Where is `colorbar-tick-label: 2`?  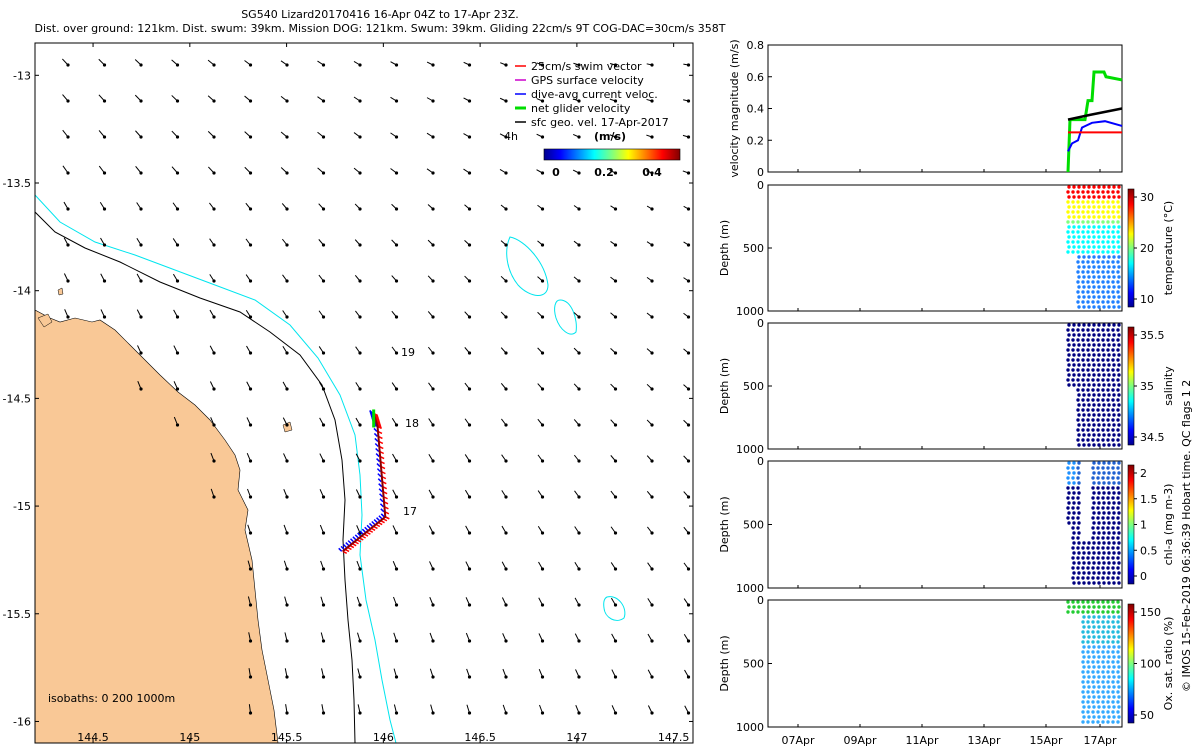
colorbar-tick-label: 2 is located at coordinates (1143, 473).